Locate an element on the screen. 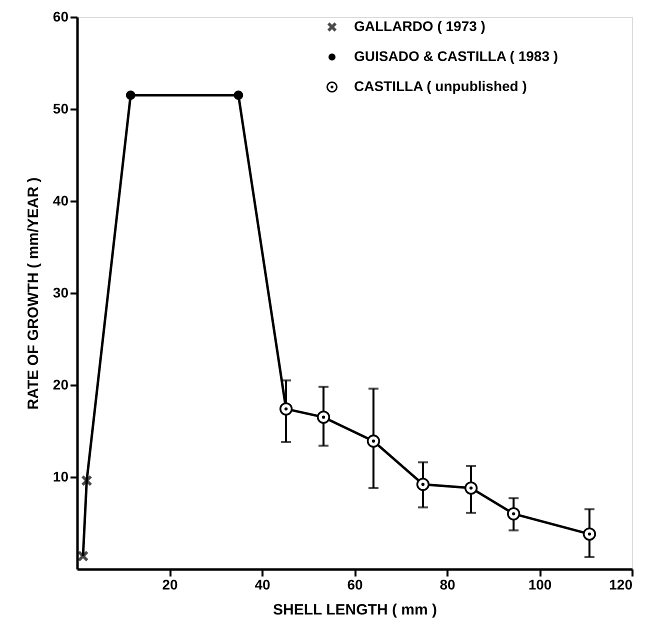  y-tick-label: 30 is located at coordinates (60, 292).